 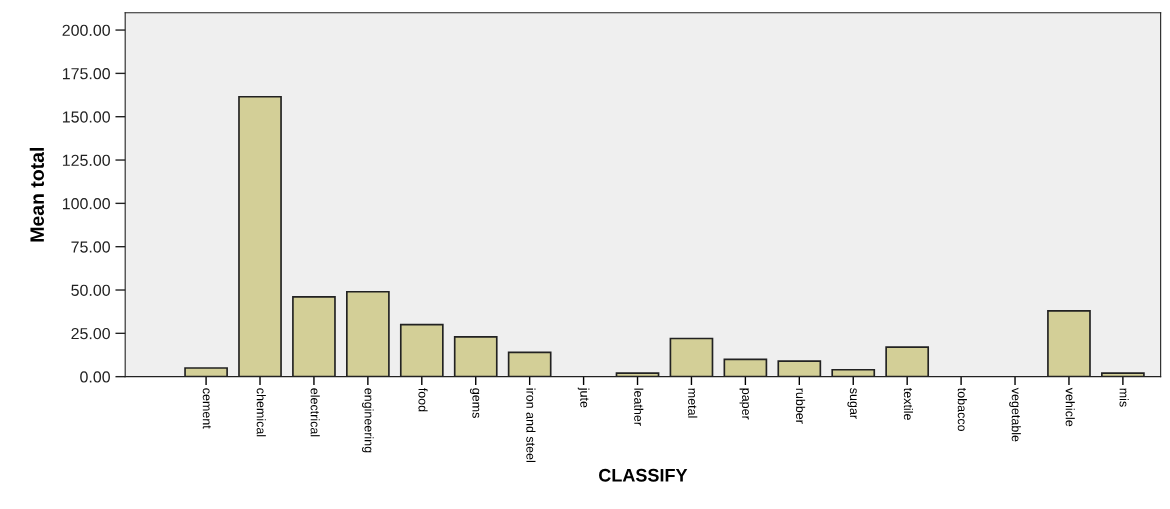 What do you see at coordinates (583, 397) in the screenshot?
I see `x-tick-label: jute` at bounding box center [583, 397].